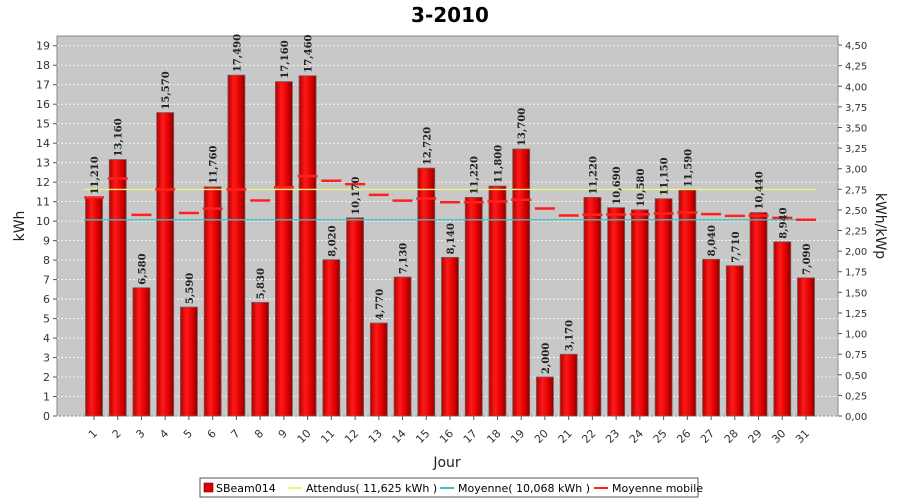  Describe the element at coordinates (856, 46) in the screenshot. I see `y2-tick-label: 4,50` at that location.